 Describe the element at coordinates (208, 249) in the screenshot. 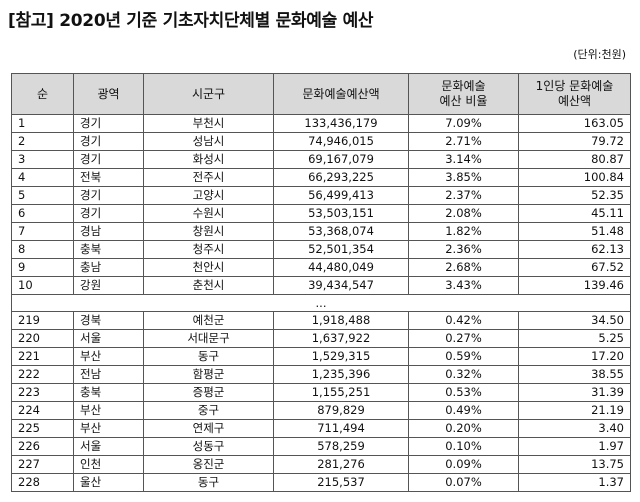

I see `cell-district: 청주시` at that location.